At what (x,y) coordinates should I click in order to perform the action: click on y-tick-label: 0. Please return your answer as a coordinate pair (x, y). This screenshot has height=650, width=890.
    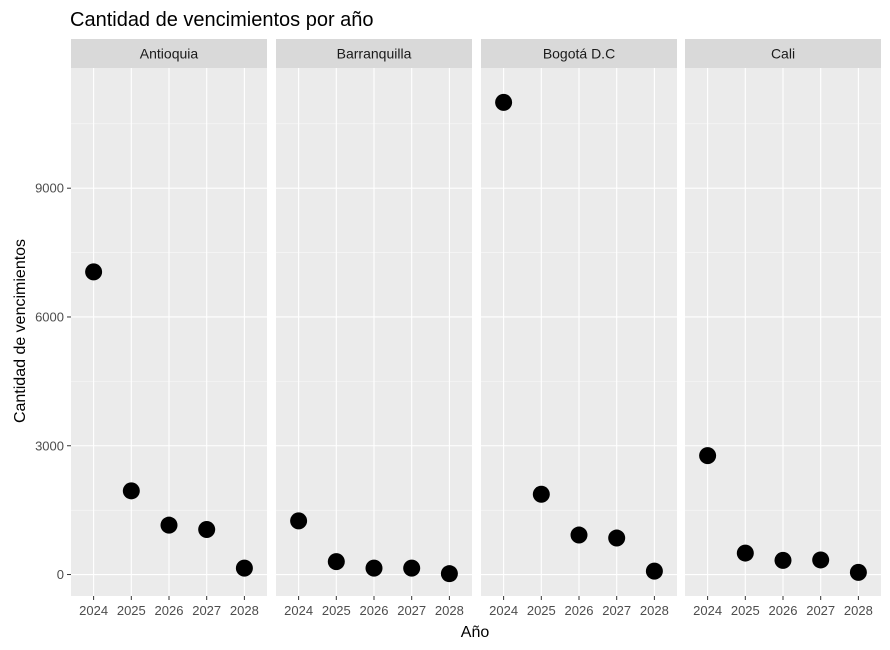
    Looking at the image, I should click on (60, 574).